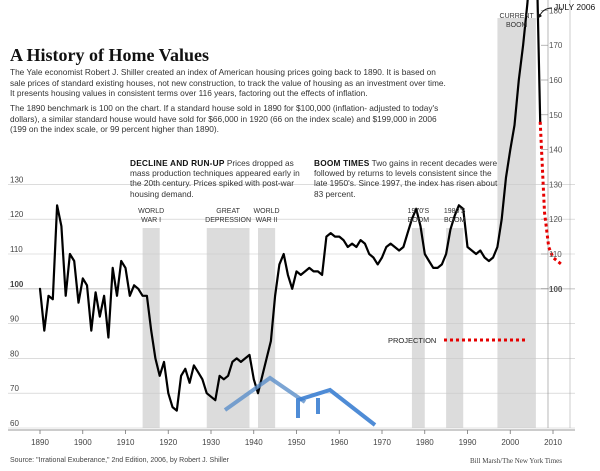  What do you see at coordinates (425, 442) in the screenshot?
I see `x-tick-label: 1980` at bounding box center [425, 442].